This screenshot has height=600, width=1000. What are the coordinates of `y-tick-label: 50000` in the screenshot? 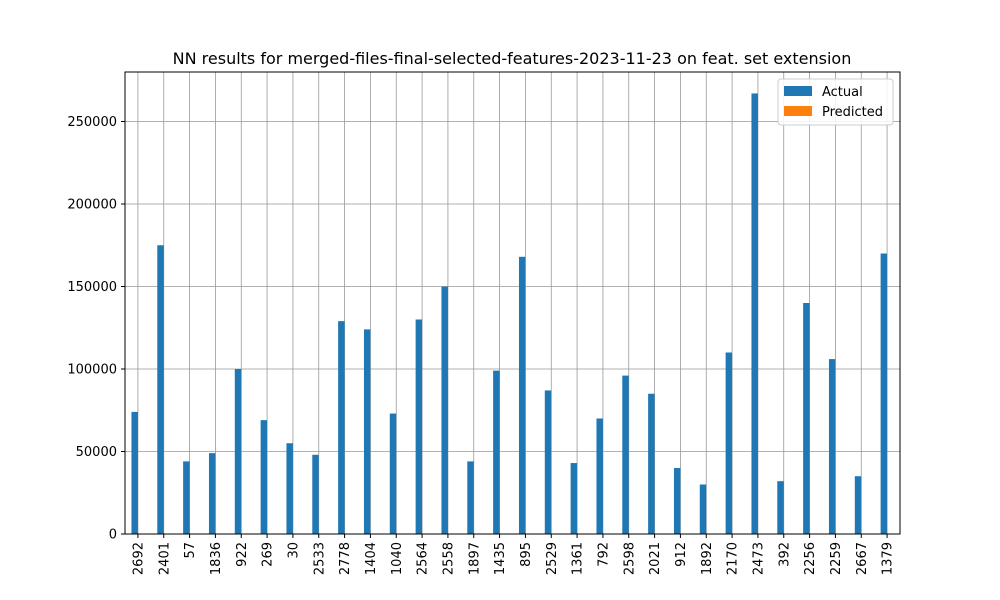 It's located at (96, 452).